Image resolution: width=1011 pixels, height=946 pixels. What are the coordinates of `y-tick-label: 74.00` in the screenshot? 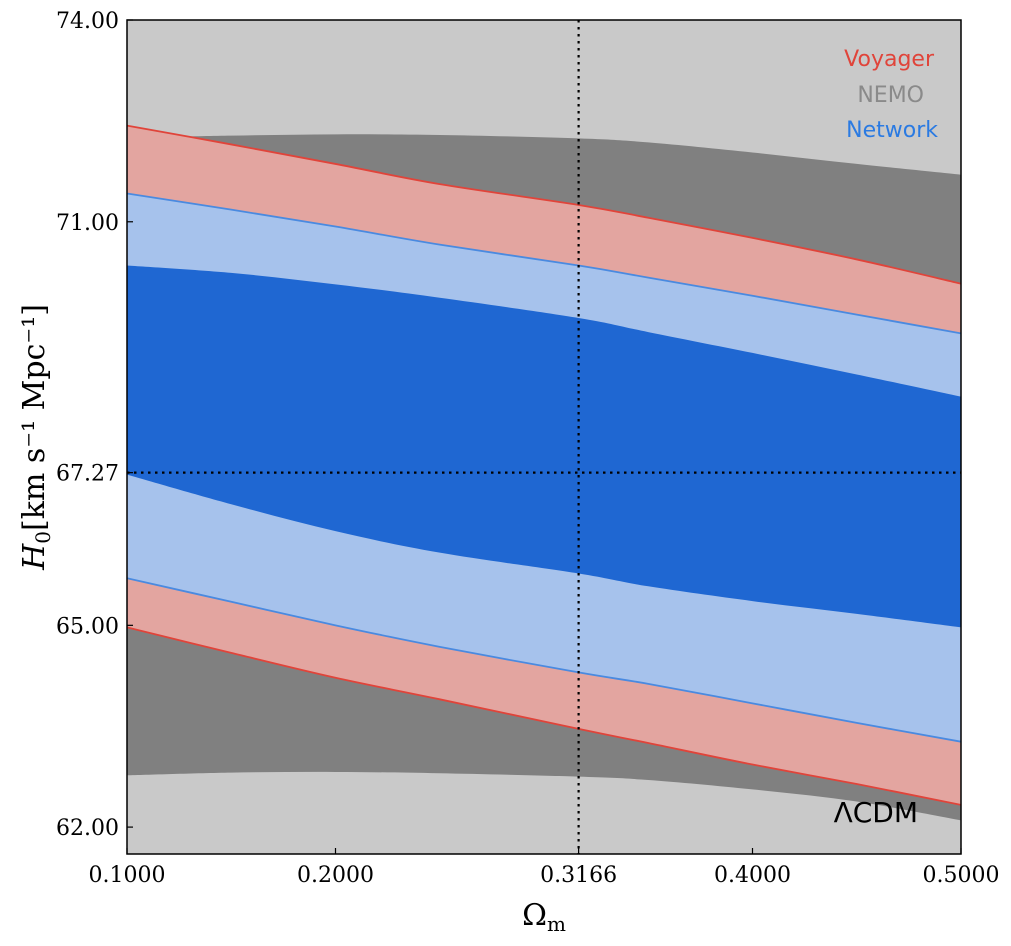 It's located at (87, 21).